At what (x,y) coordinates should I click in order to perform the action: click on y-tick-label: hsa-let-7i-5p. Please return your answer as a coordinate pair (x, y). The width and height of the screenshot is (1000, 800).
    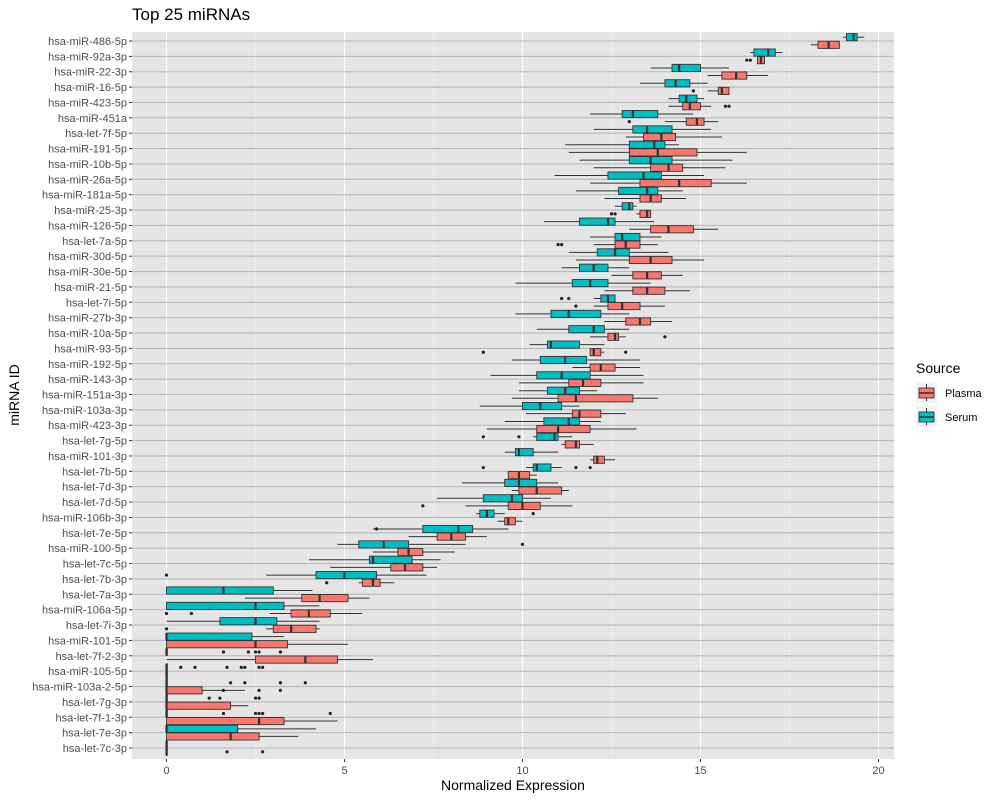
    Looking at the image, I should click on (96, 303).